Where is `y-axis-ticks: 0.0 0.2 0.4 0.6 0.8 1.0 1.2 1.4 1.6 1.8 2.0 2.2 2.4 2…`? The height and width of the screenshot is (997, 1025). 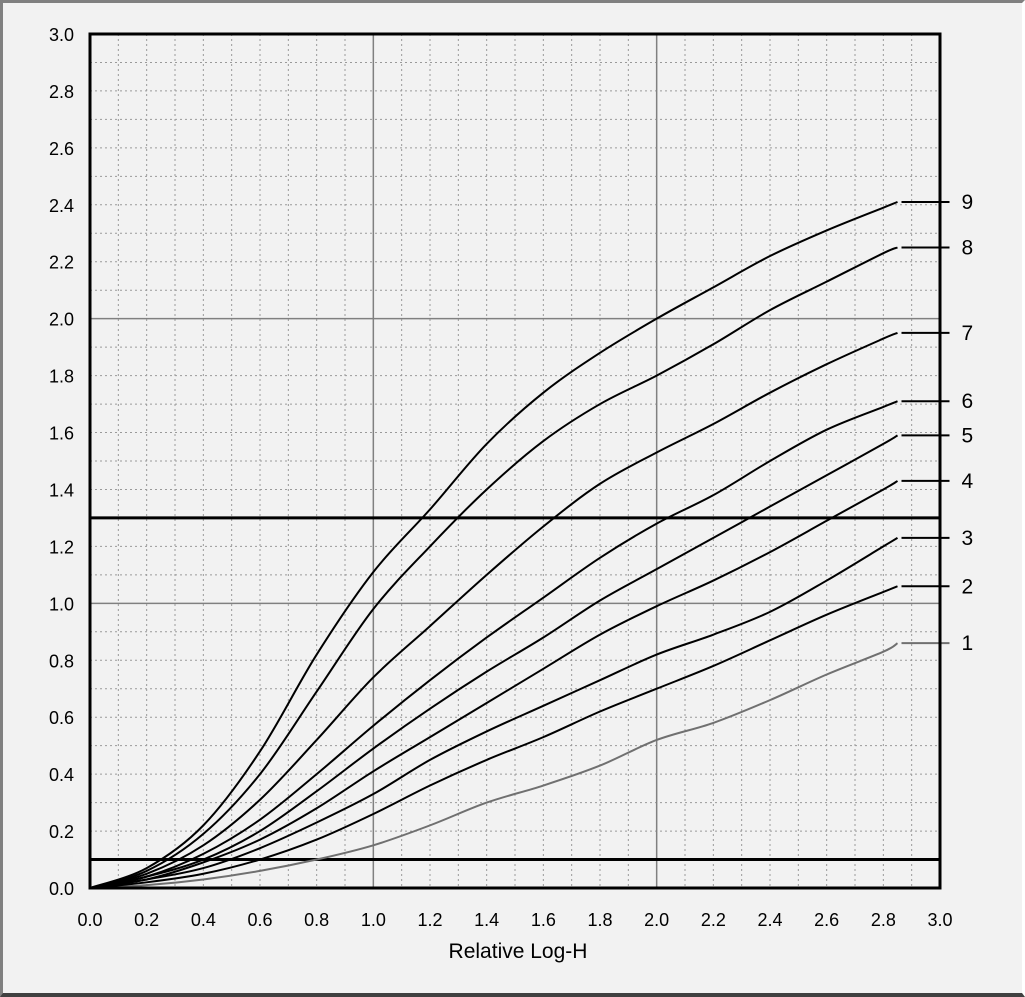 y-axis-ticks: 0.0 0.2 0.4 0.6 0.8 1.0 1.2 1.4 1.6 1.8 2.0 2.2 2.4 2… is located at coordinates (61, 462).